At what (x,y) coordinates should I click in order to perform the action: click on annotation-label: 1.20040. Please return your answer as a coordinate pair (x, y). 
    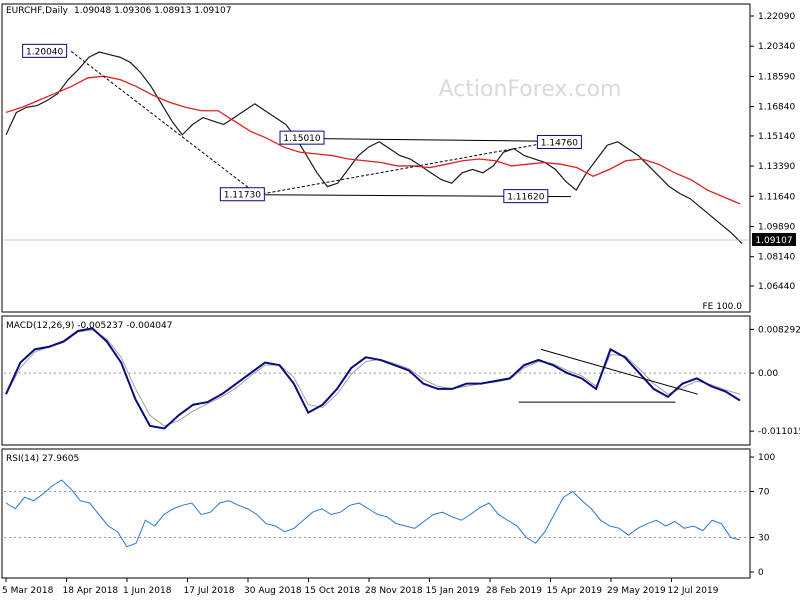
    Looking at the image, I should click on (44, 52).